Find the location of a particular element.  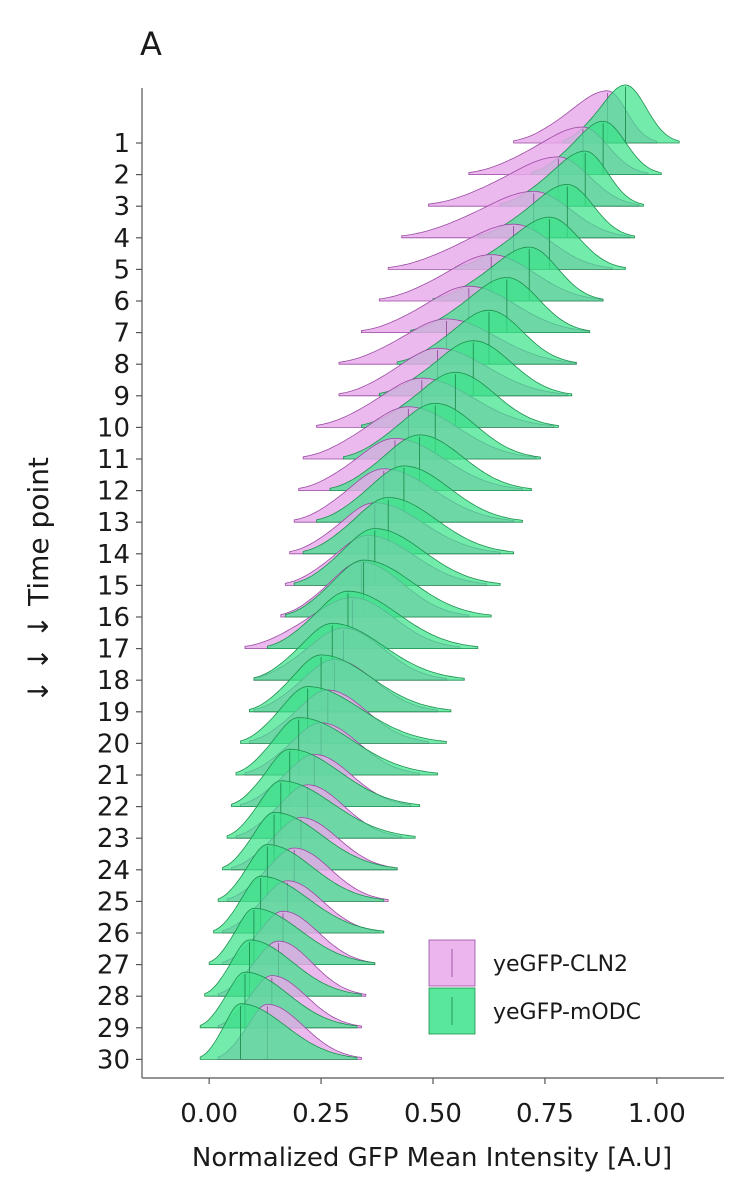

y-tick-label: 12 is located at coordinates (113, 492).